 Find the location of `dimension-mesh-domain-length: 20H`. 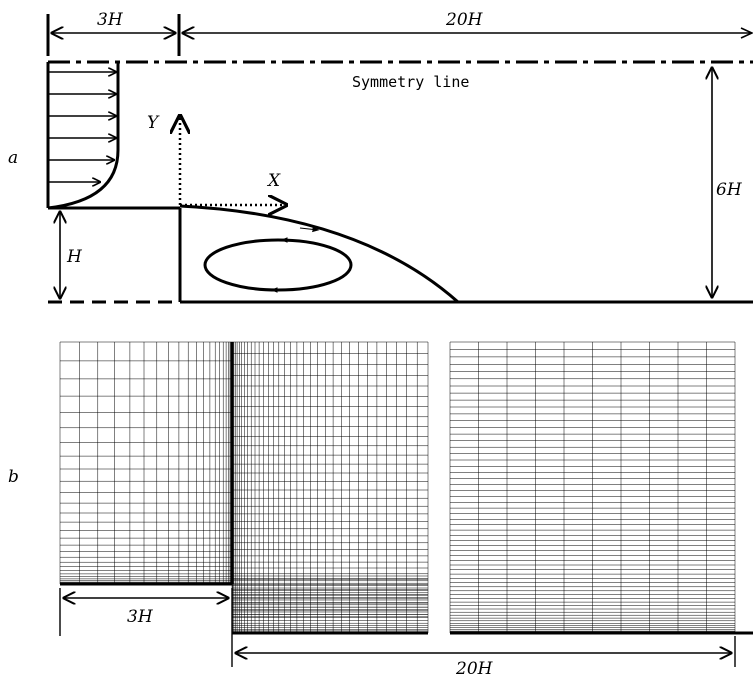

dimension-mesh-domain-length: 20H is located at coordinates (483, 657).